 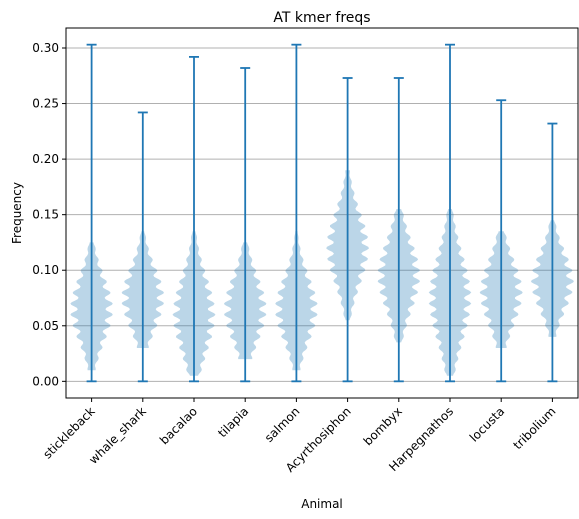 I want to click on y-tick-label: 0.20, so click(x=45, y=159).